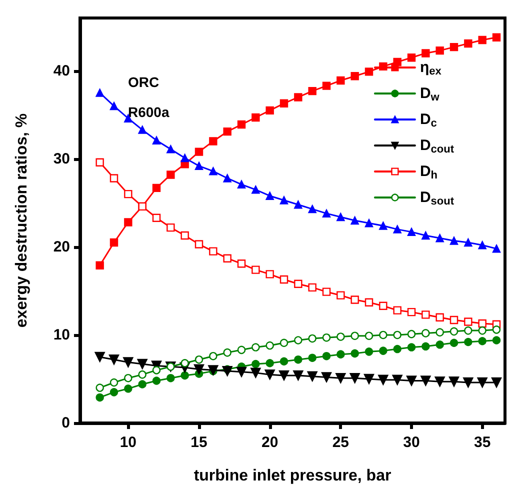 The image size is (511, 493). Describe the element at coordinates (144, 82) in the screenshot. I see `annotation: ORC` at that location.